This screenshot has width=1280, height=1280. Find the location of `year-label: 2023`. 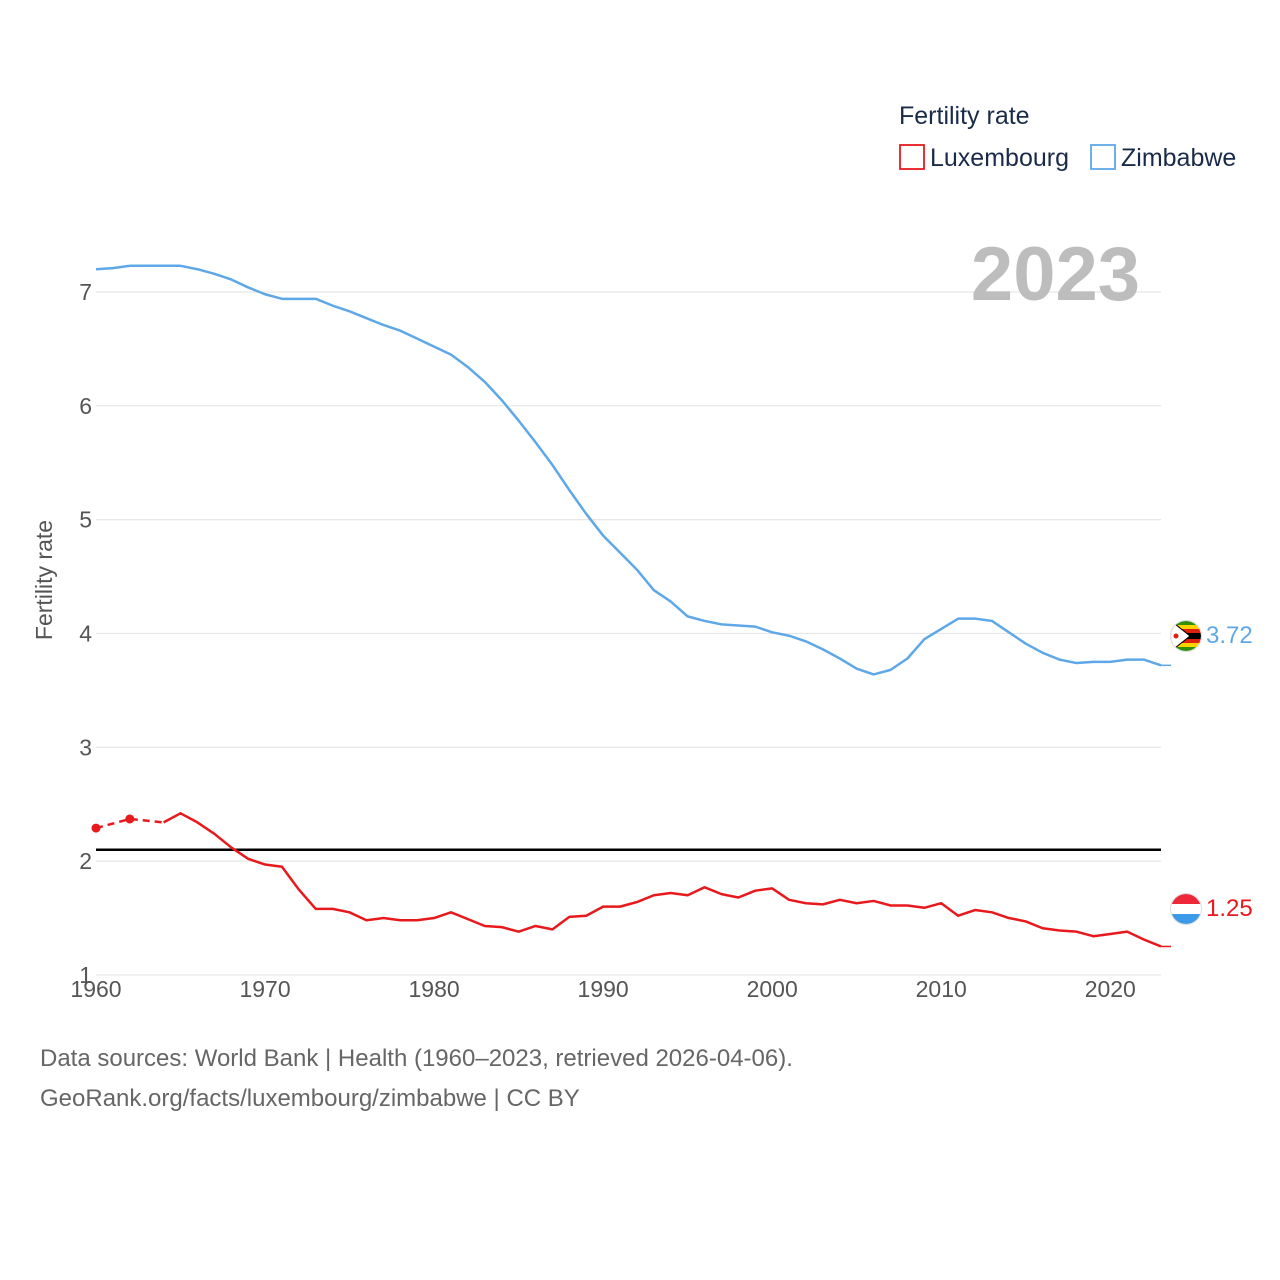

year-label: 2023 is located at coordinates (1055, 274).